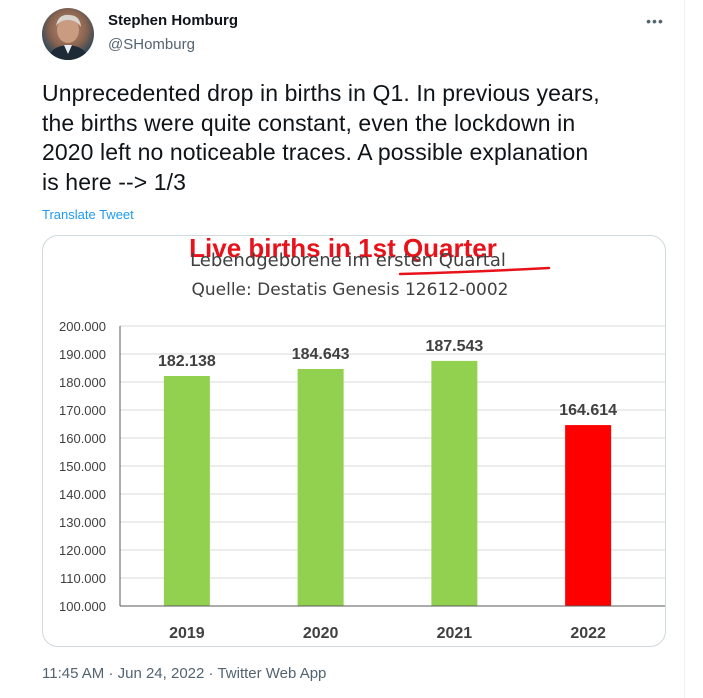 This screenshot has height=698, width=703. What do you see at coordinates (454, 483) in the screenshot?
I see `bar-2021` at bounding box center [454, 483].